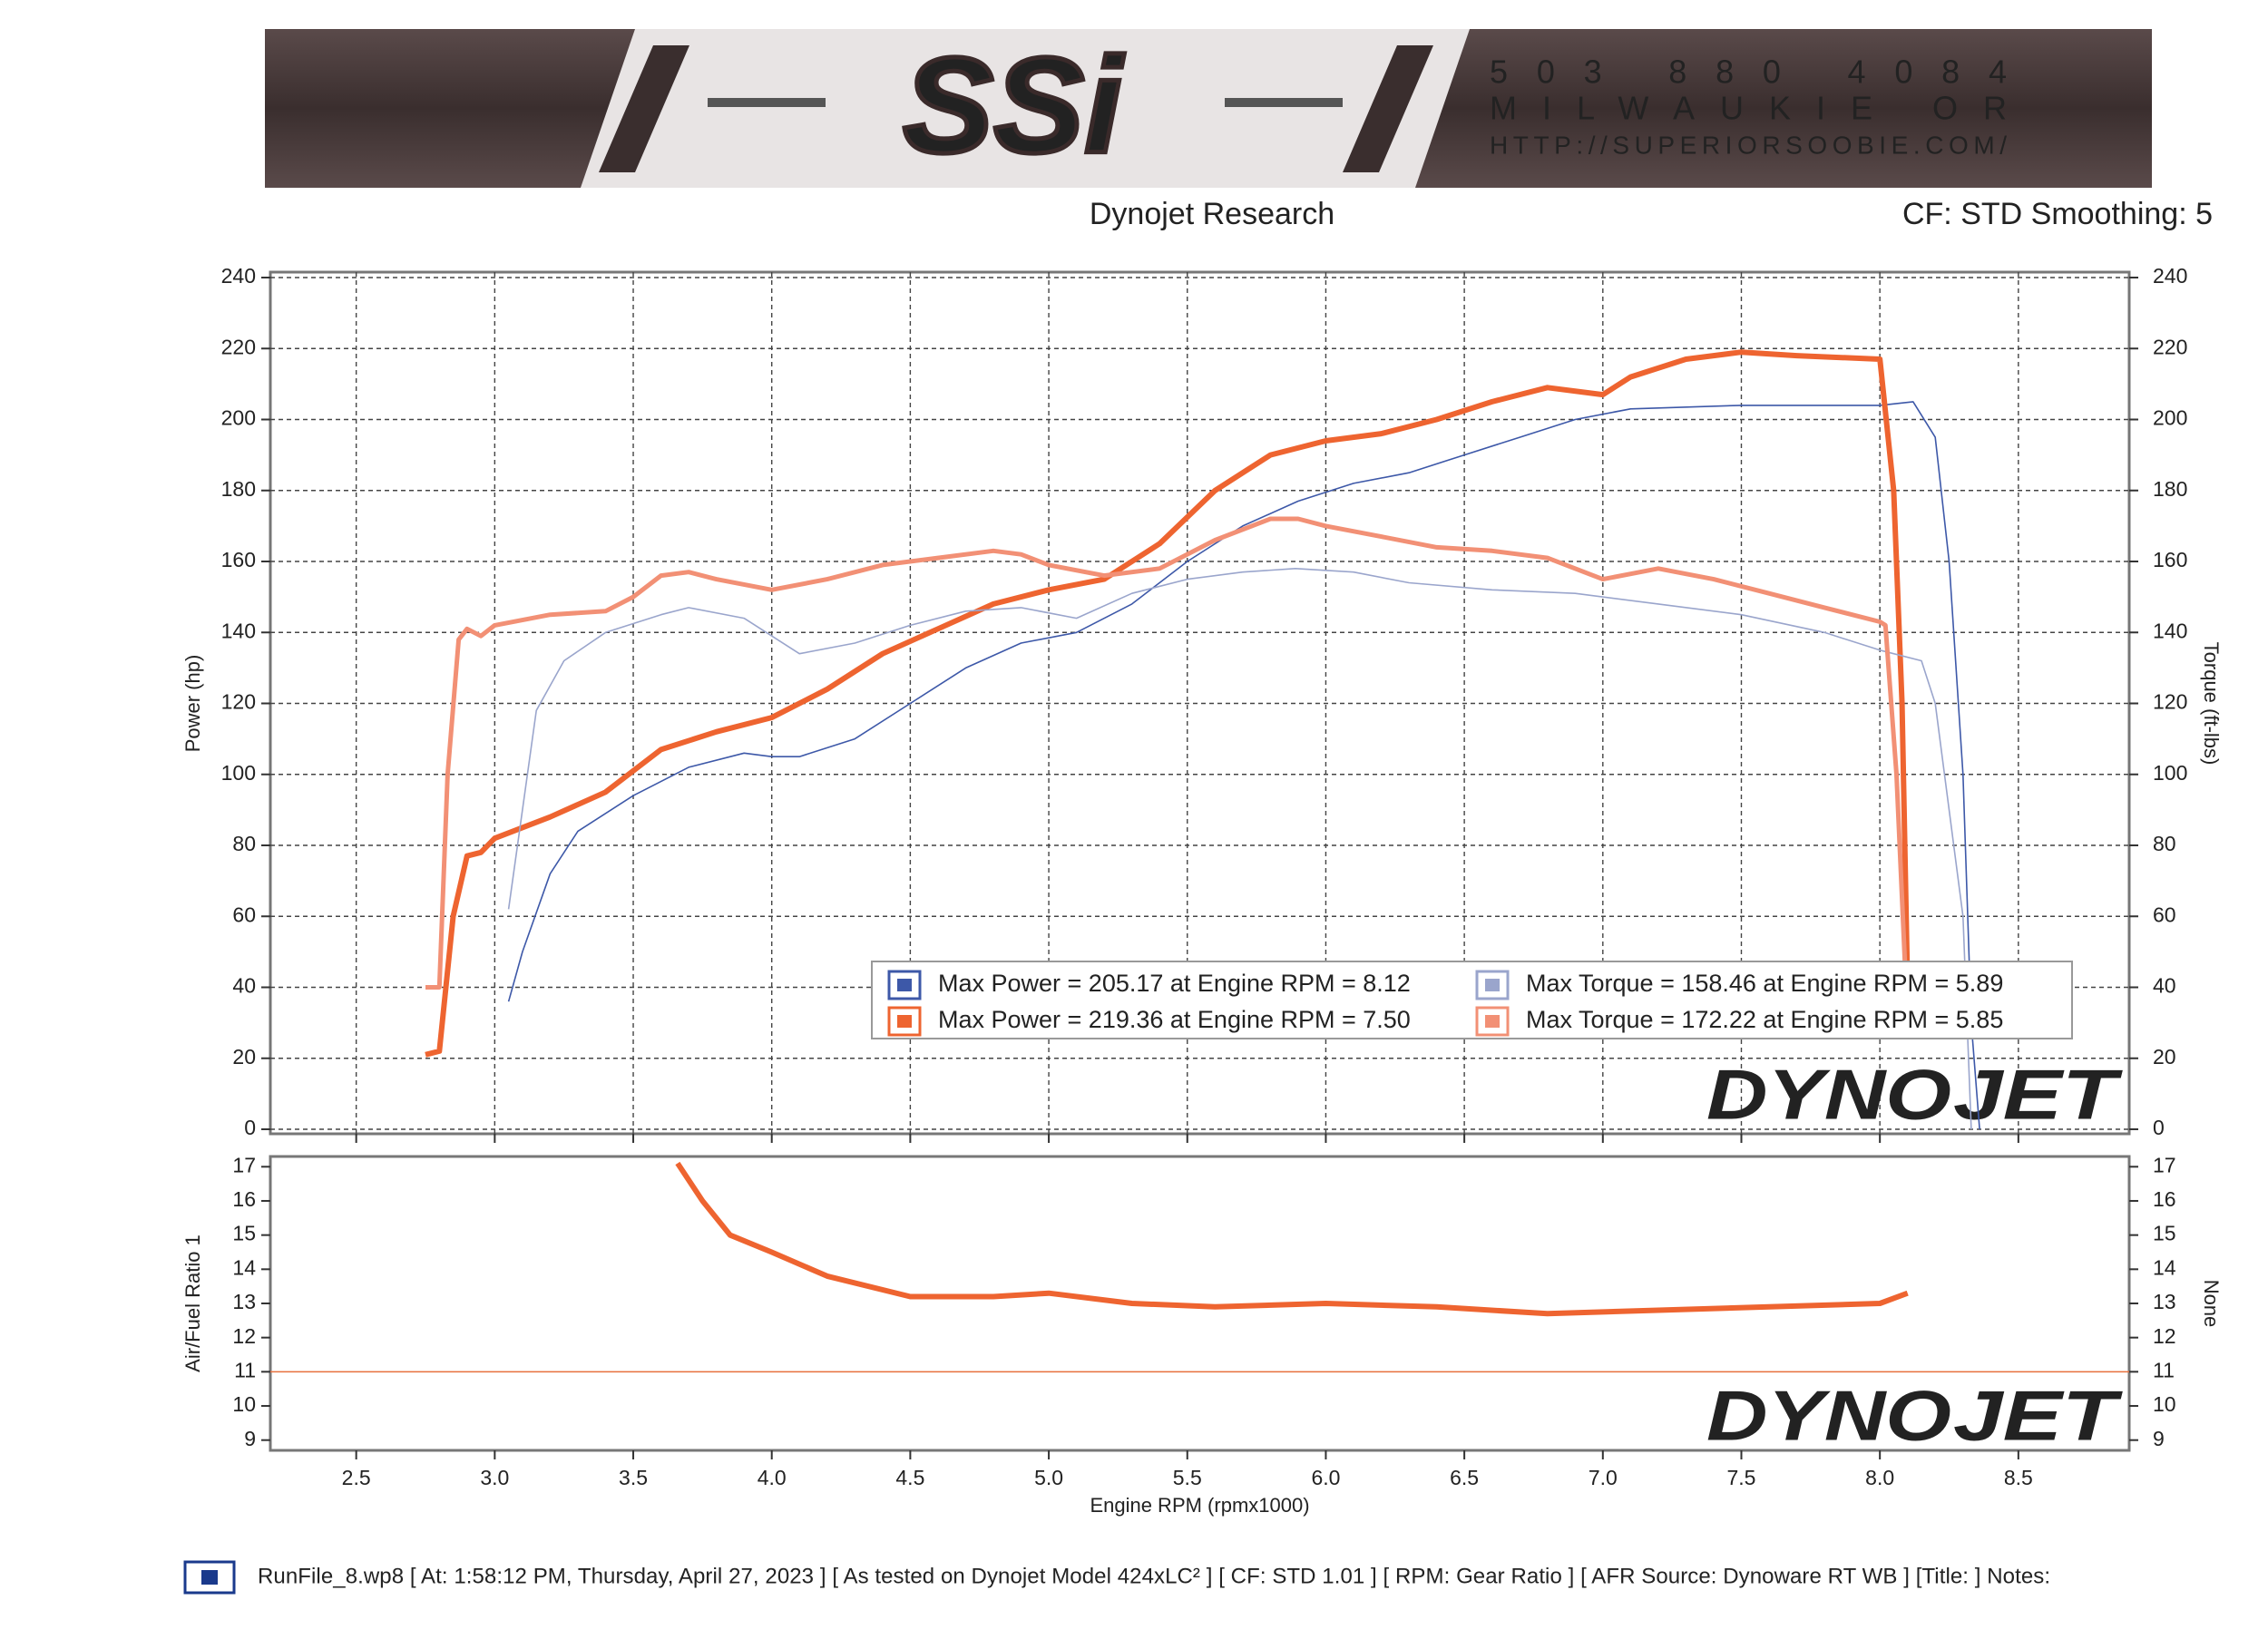 This screenshot has height=1649, width=2268. I want to click on y-tick-label: 160, so click(239, 560).